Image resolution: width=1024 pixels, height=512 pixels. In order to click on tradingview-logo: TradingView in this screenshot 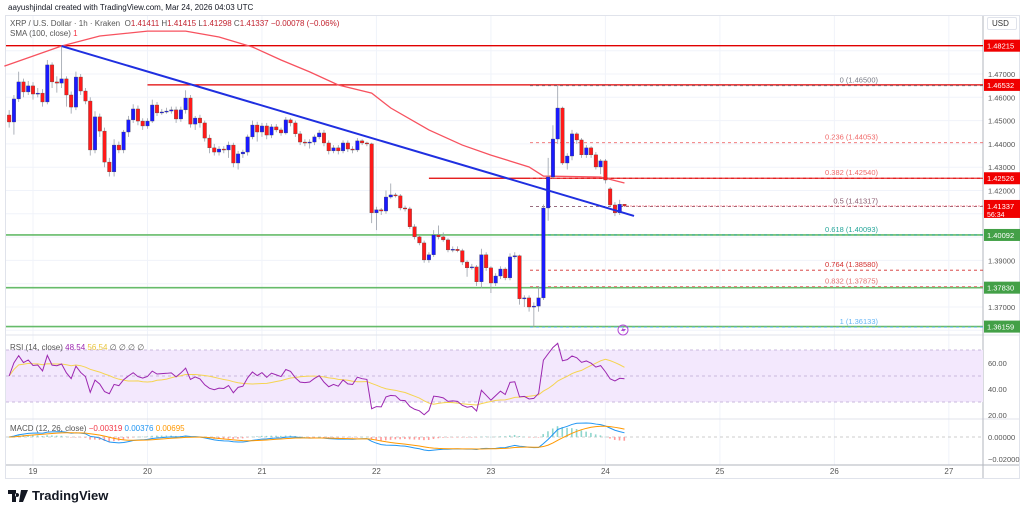, I will do `click(58, 495)`.